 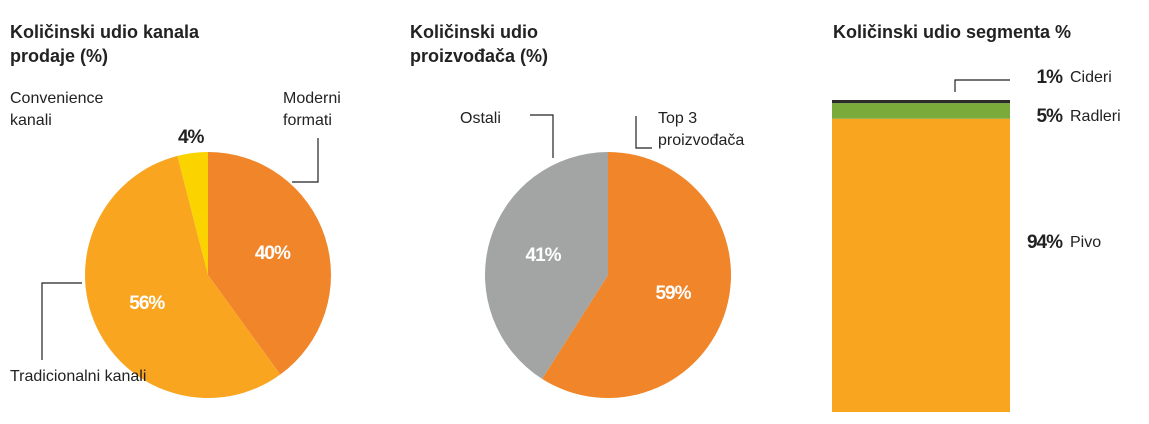 What do you see at coordinates (312, 109) in the screenshot?
I see `category-label: Moderni formati` at bounding box center [312, 109].